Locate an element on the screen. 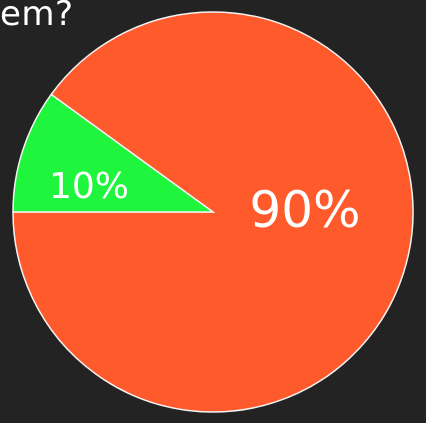 The width and height of the screenshot is (426, 423). pie-label-10: 10% is located at coordinates (89, 186).